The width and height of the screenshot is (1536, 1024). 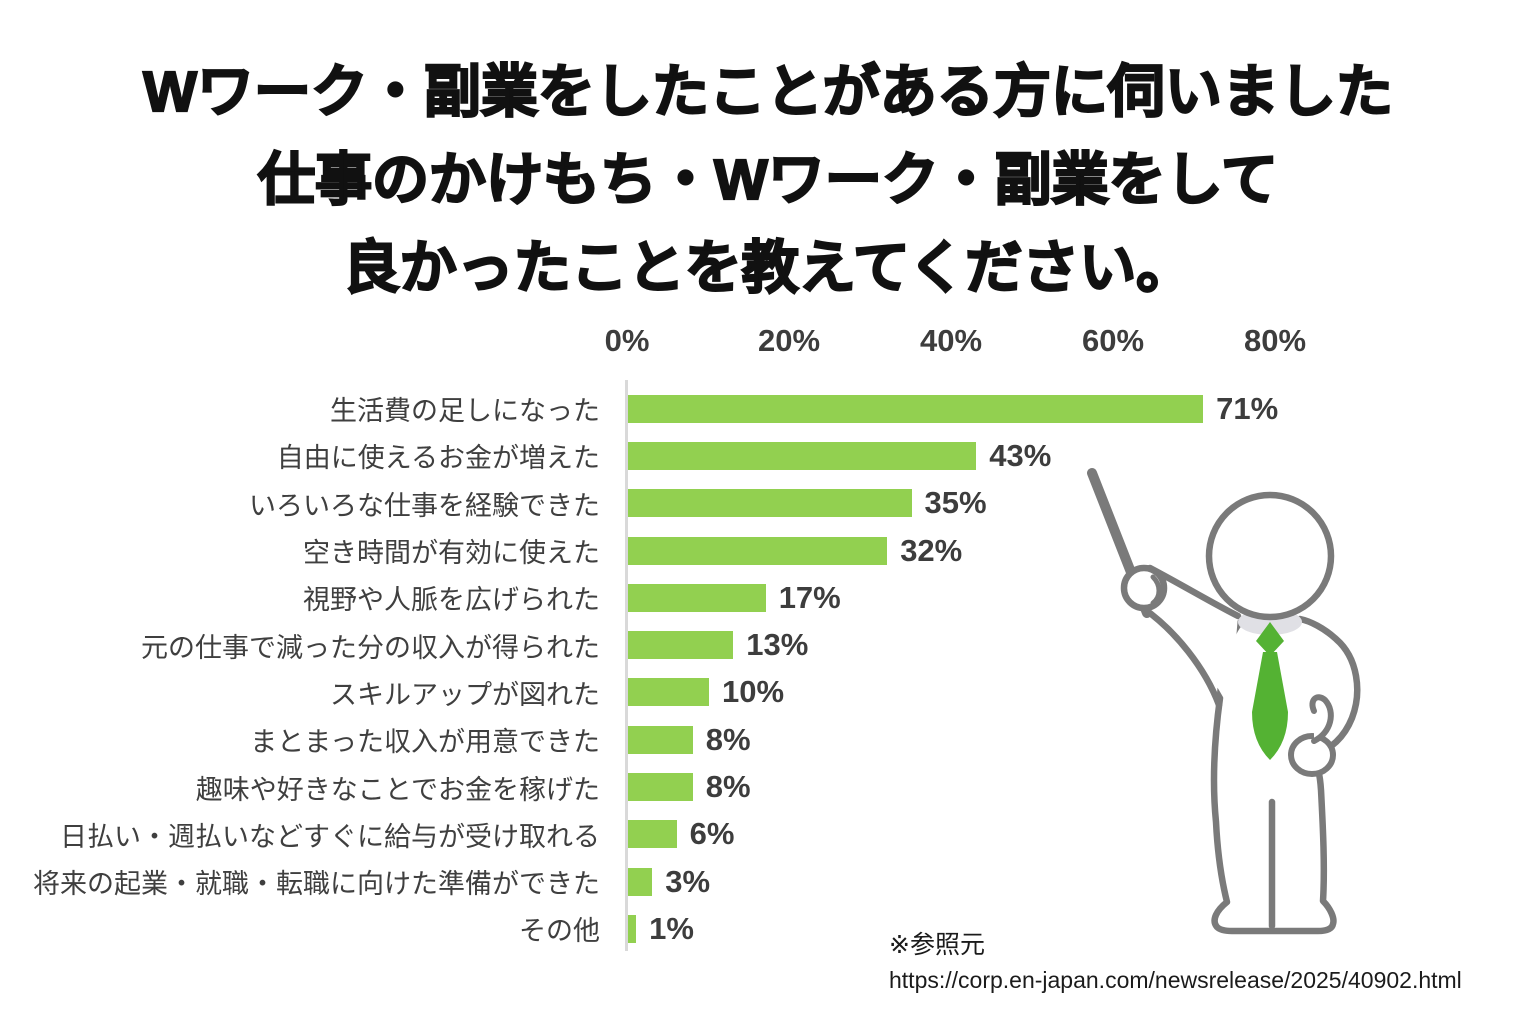 What do you see at coordinates (1179, 655) in the screenshot?
I see `figure-raised-arm-lower-edge` at bounding box center [1179, 655].